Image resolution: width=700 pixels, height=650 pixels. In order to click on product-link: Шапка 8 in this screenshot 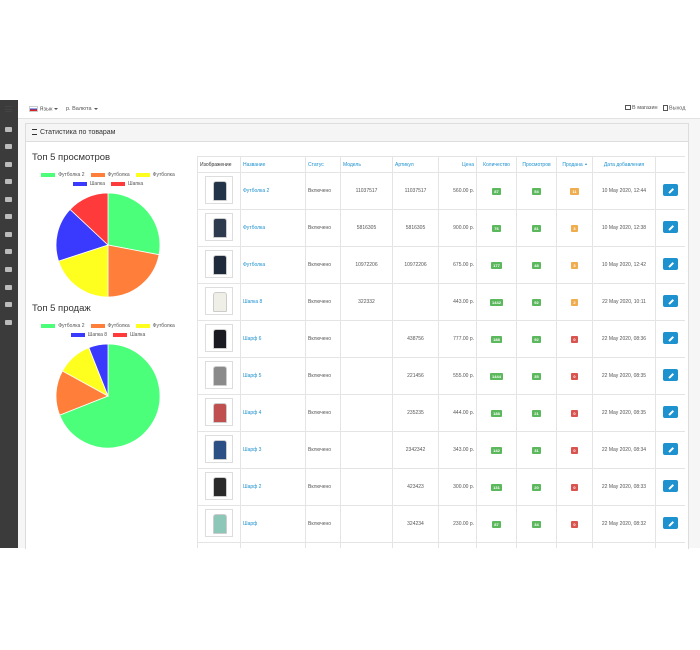, I will do `click(253, 302)`.